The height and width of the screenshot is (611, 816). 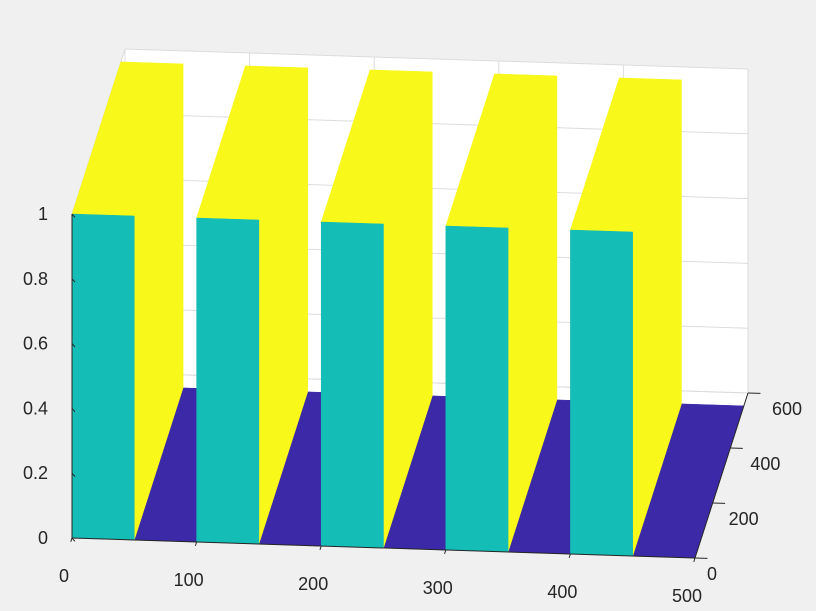 What do you see at coordinates (721, 475) in the screenshot?
I see `y-axis-line` at bounding box center [721, 475].